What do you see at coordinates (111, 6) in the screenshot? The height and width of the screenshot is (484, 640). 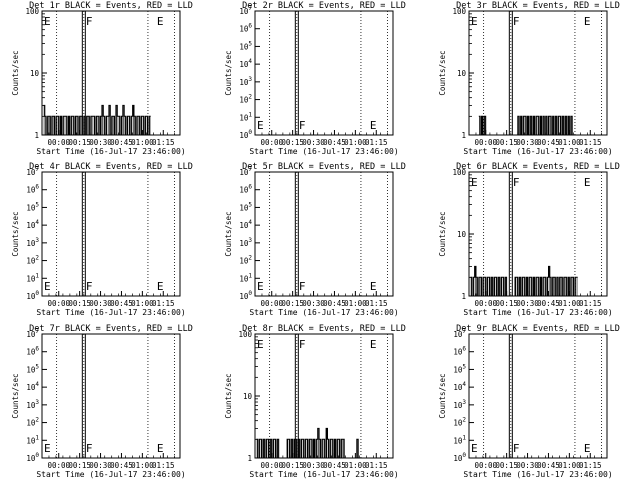 I see `panel-title: Det 1r BLACK = Events, RED = LLD` at bounding box center [111, 6].